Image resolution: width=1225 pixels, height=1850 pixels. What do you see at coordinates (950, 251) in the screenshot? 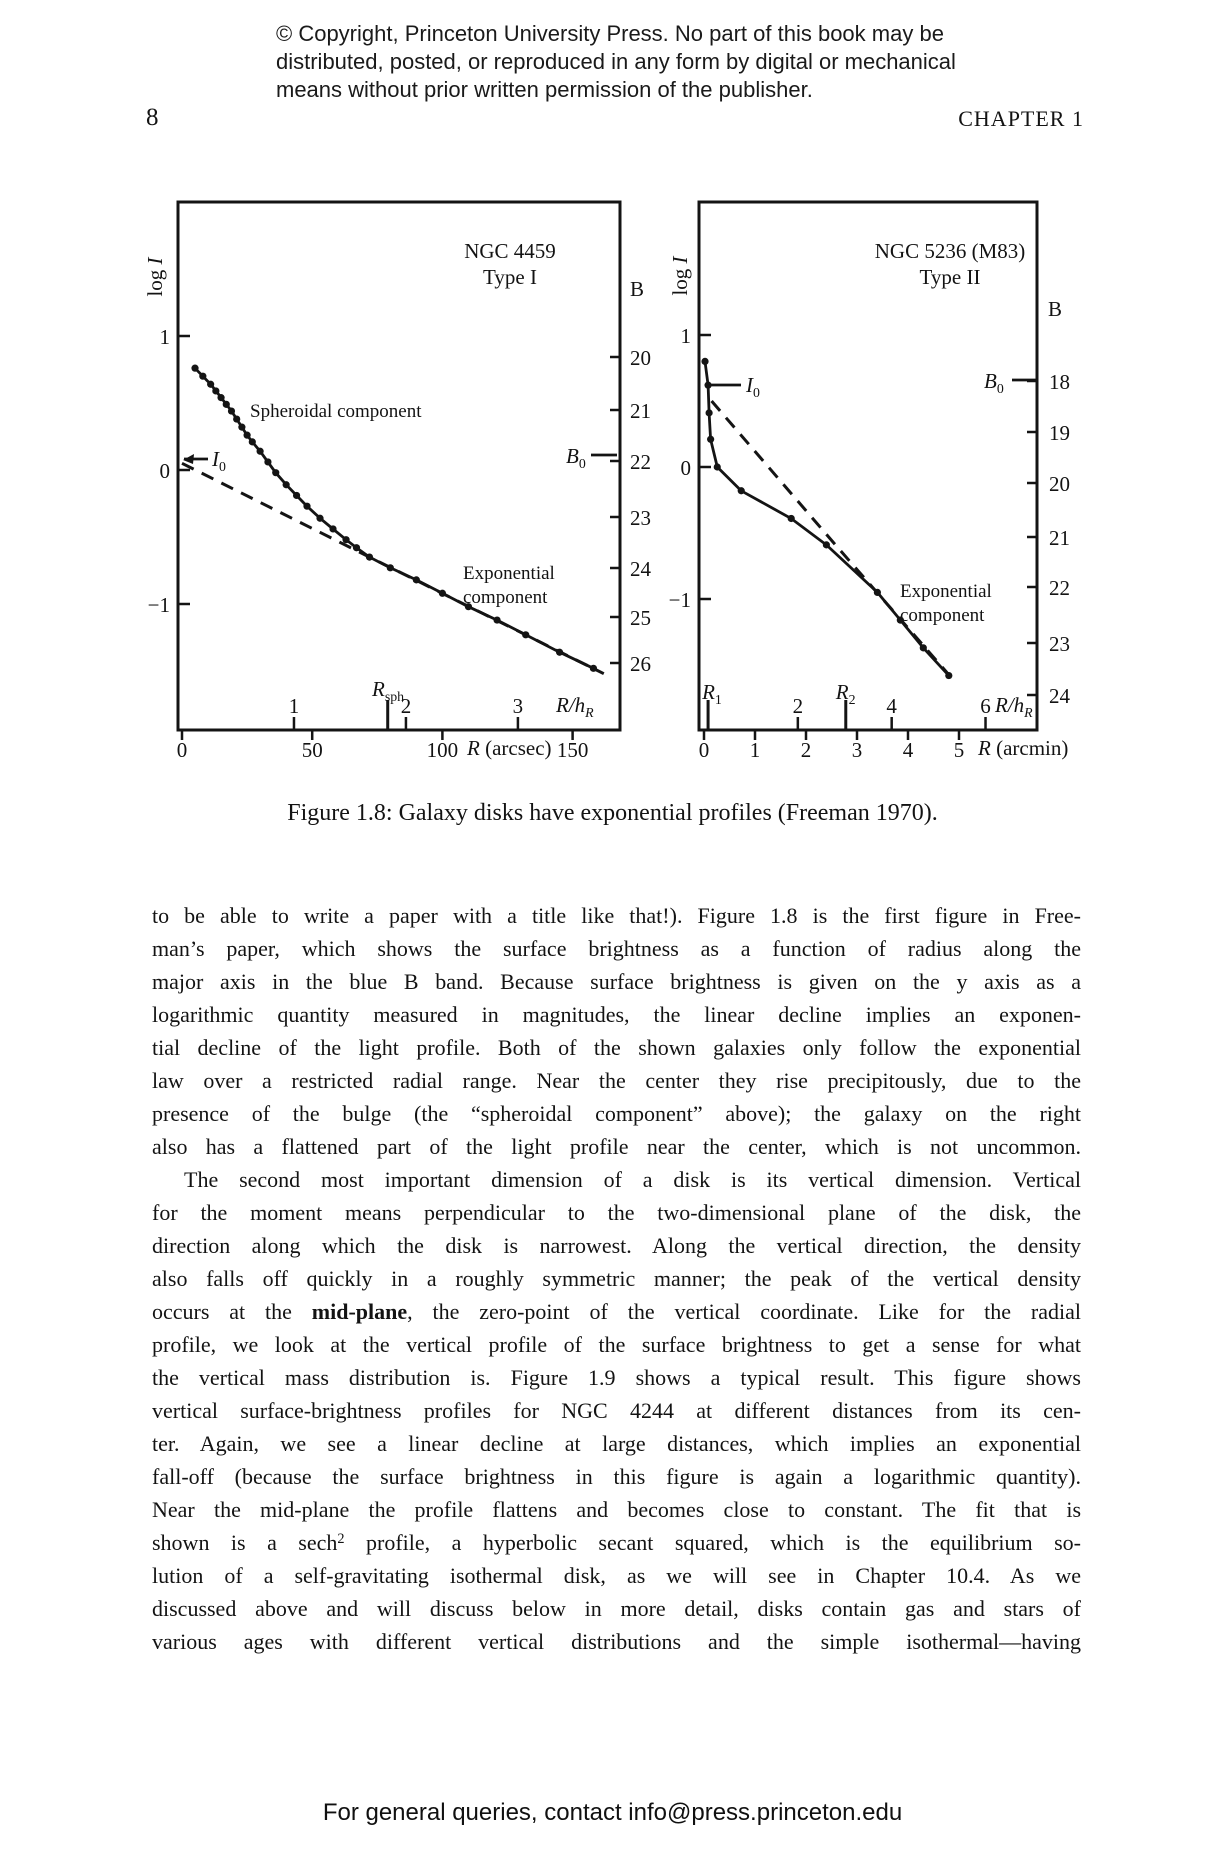
I see `galaxy-title: NGC 5236 (M83)` at bounding box center [950, 251].